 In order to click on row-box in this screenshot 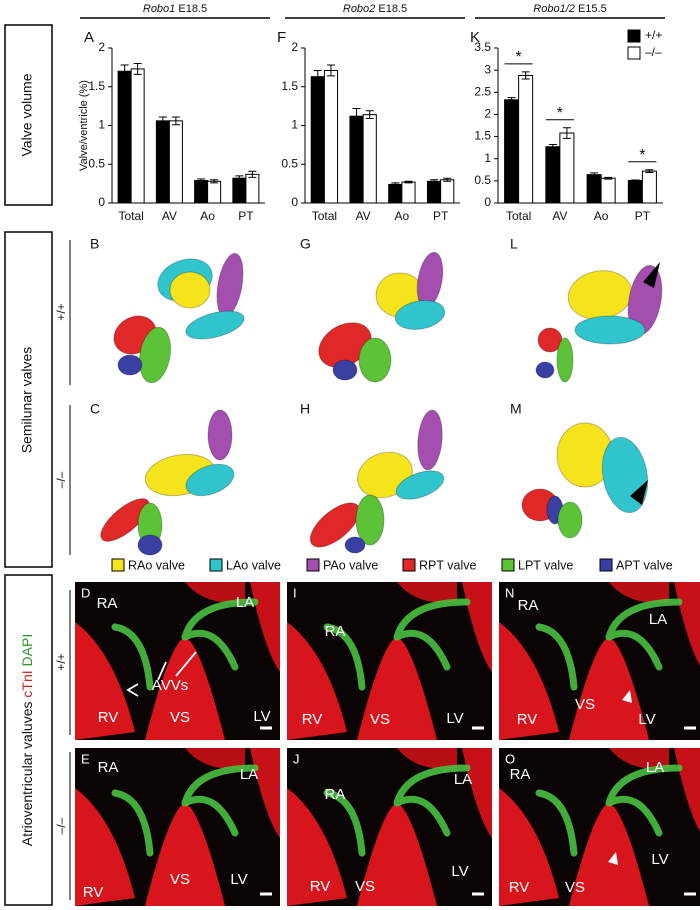, I will do `click(28, 399)`.